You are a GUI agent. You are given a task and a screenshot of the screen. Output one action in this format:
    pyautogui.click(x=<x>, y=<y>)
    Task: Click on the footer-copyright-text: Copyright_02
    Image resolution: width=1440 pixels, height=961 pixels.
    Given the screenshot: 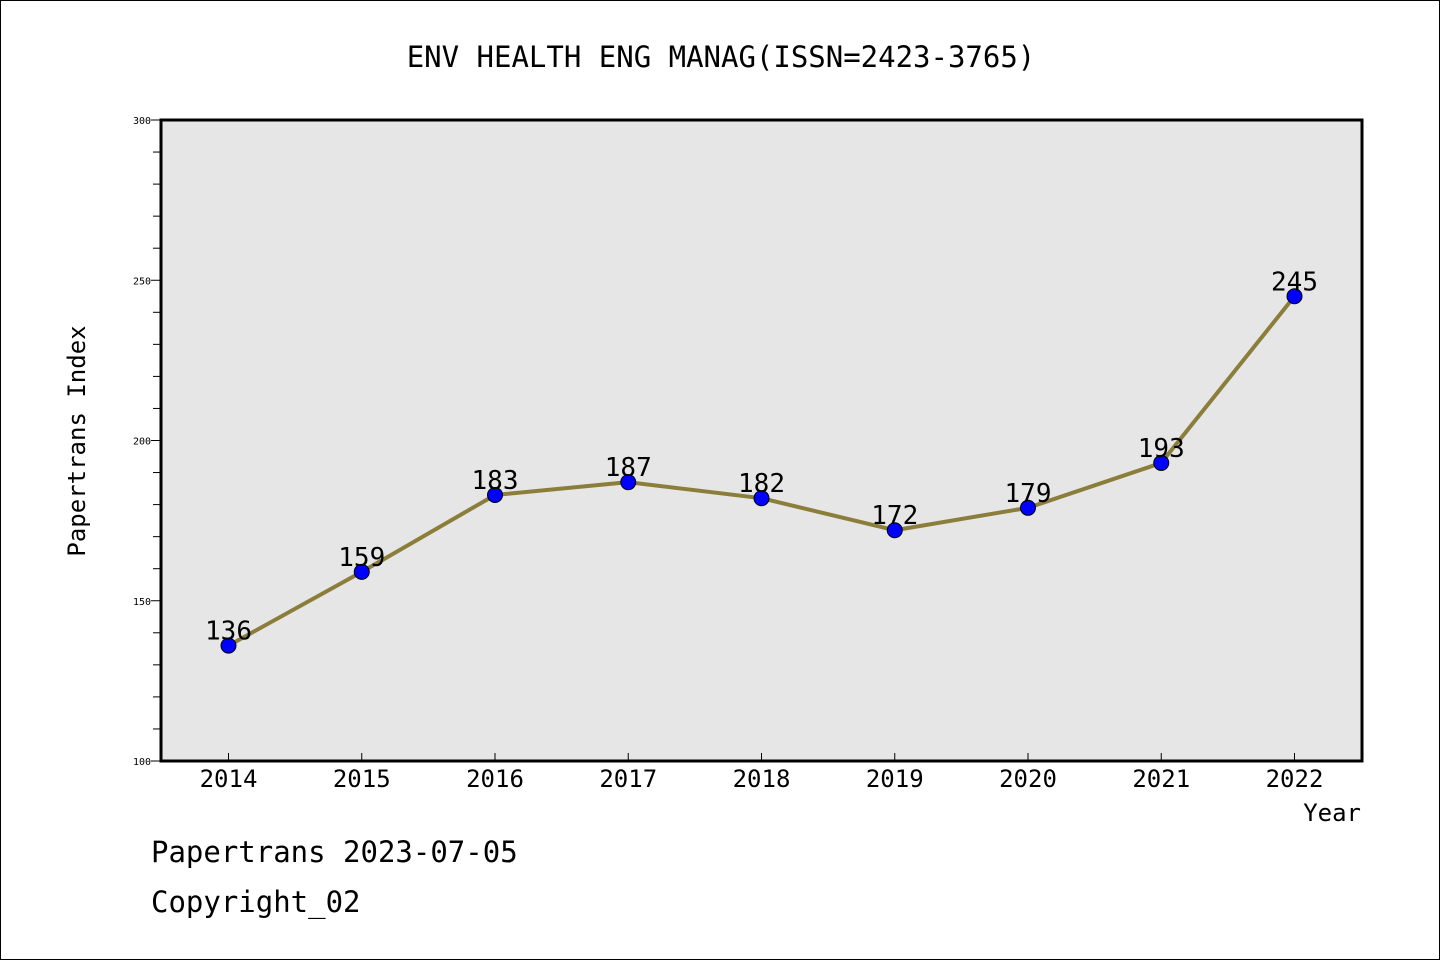 What is the action you would take?
    pyautogui.click(x=256, y=902)
    